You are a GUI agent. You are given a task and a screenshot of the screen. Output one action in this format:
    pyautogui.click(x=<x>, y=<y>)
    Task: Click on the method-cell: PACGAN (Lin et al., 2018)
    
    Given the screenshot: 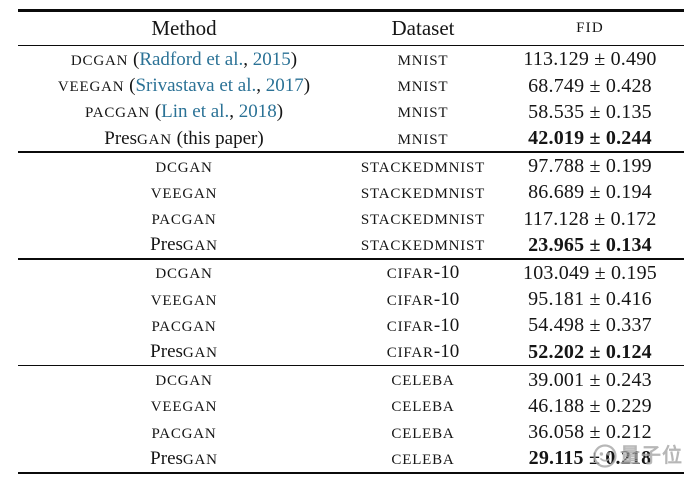 What is the action you would take?
    pyautogui.click(x=184, y=111)
    